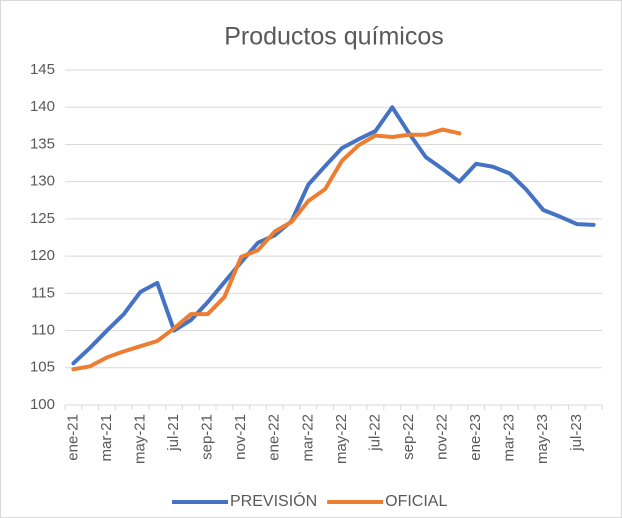 The image size is (622, 518). Describe the element at coordinates (42, 181) in the screenshot. I see `y-tick-label: 130` at that location.